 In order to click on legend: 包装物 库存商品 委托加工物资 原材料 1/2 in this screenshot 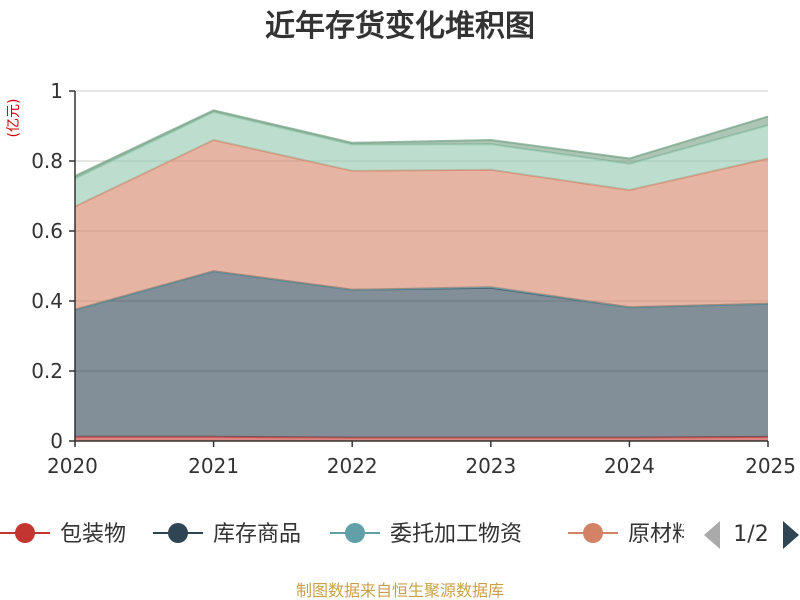, I will do `click(399, 535)`.